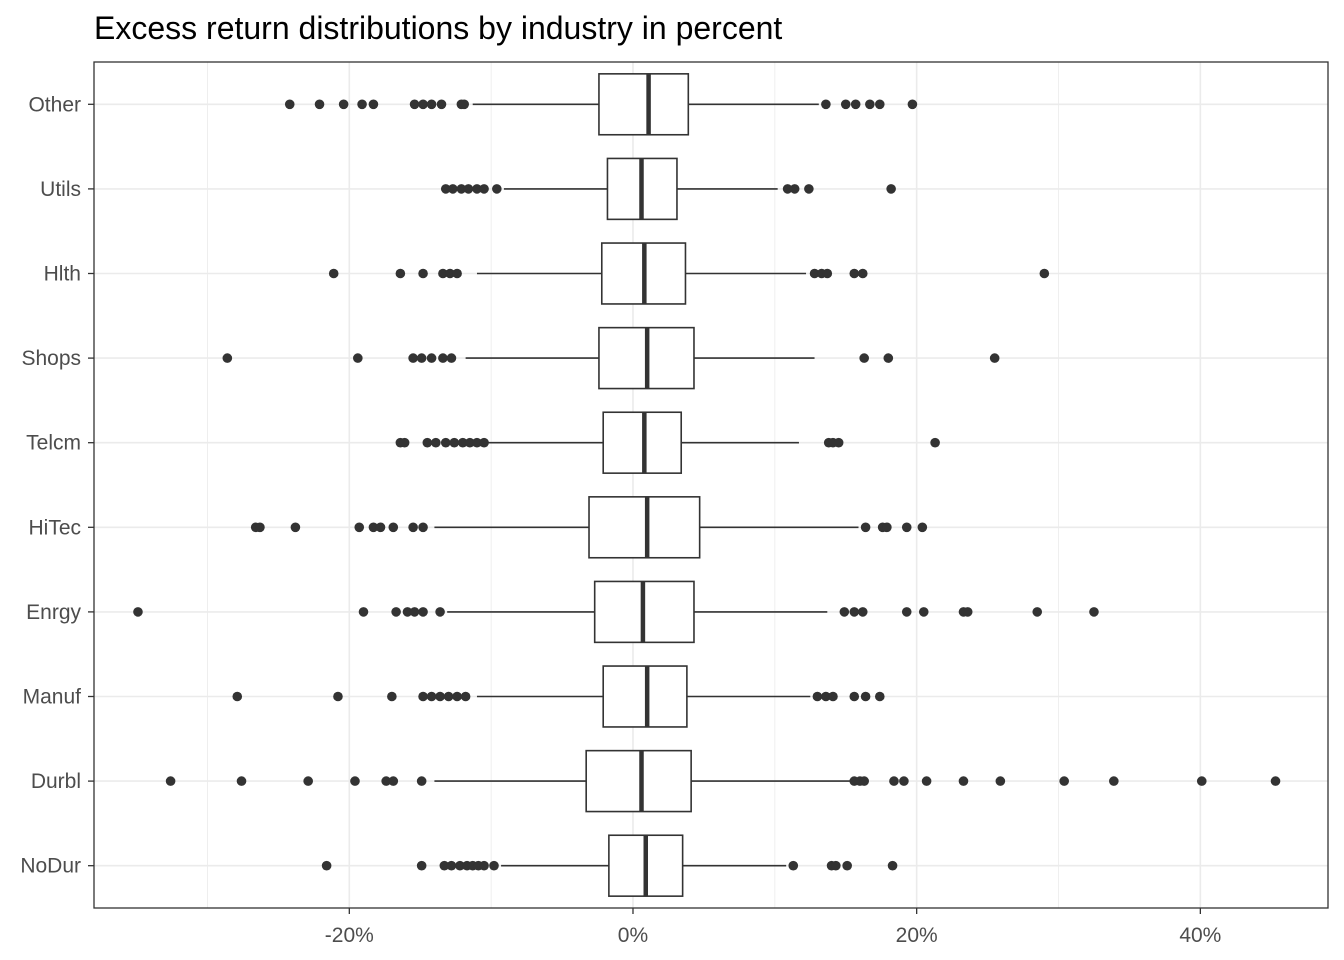 The height and width of the screenshot is (960, 1344). I want to click on box-enrgy, so click(616, 612).